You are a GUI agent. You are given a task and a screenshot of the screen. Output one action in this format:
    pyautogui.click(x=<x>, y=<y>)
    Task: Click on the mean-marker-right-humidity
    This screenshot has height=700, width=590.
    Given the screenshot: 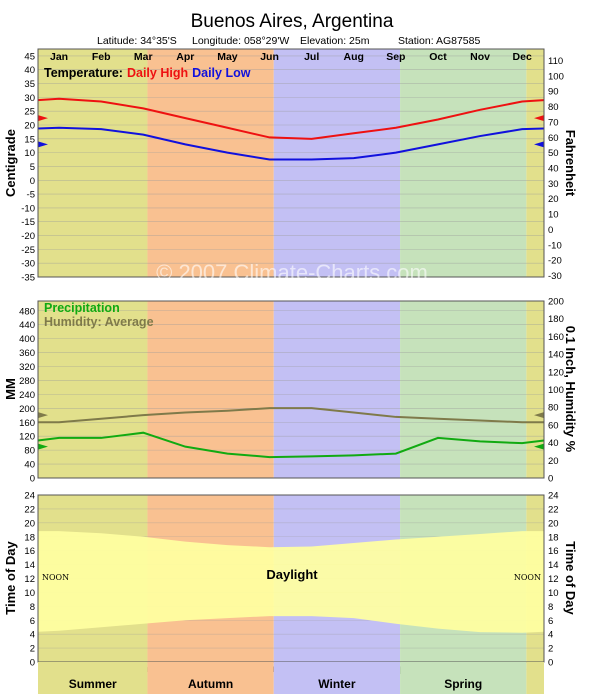 What is the action you would take?
    pyautogui.click(x=539, y=415)
    